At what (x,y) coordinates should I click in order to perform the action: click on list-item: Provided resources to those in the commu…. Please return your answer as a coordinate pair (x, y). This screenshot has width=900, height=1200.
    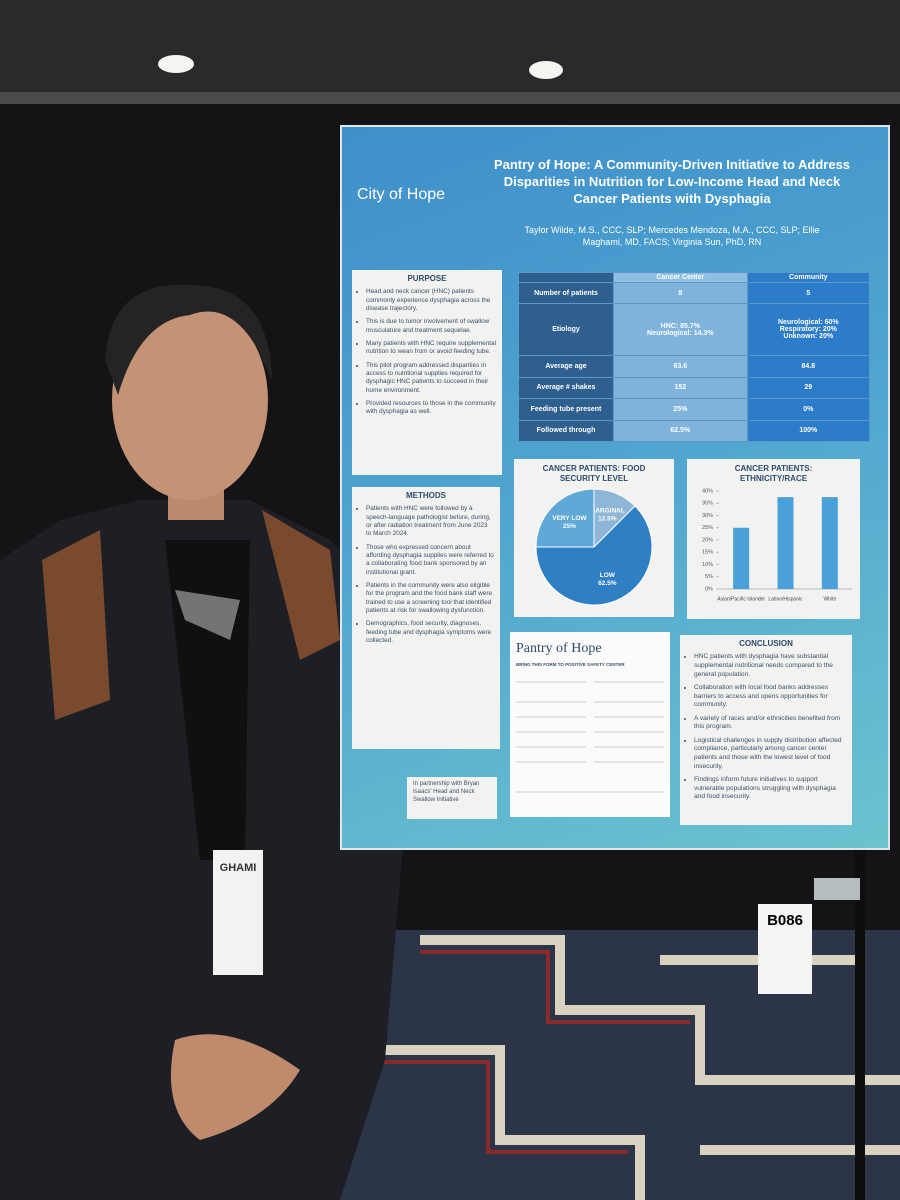
    Looking at the image, I should click on (431, 408).